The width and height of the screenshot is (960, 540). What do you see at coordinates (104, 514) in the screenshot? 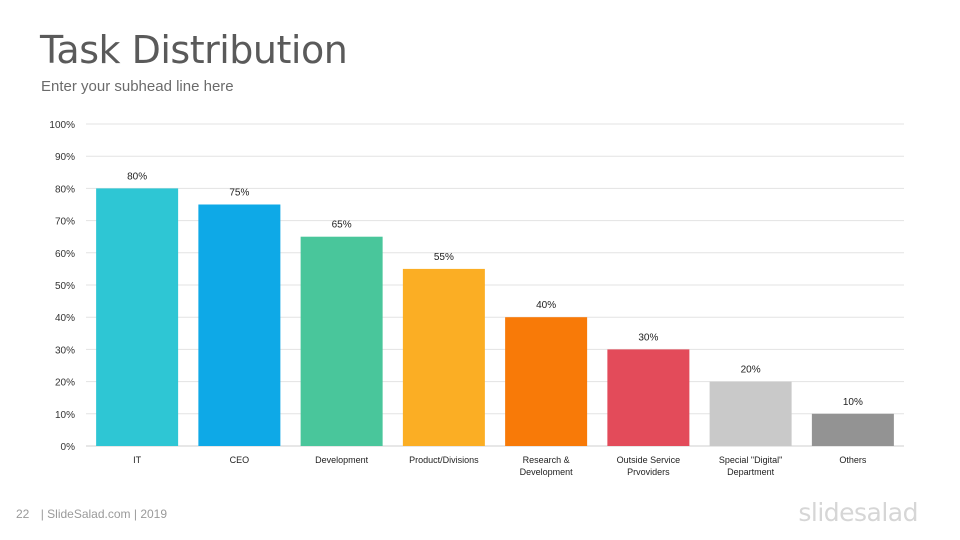
I see `footer-credit: | SlideSalad.com | 2019` at bounding box center [104, 514].